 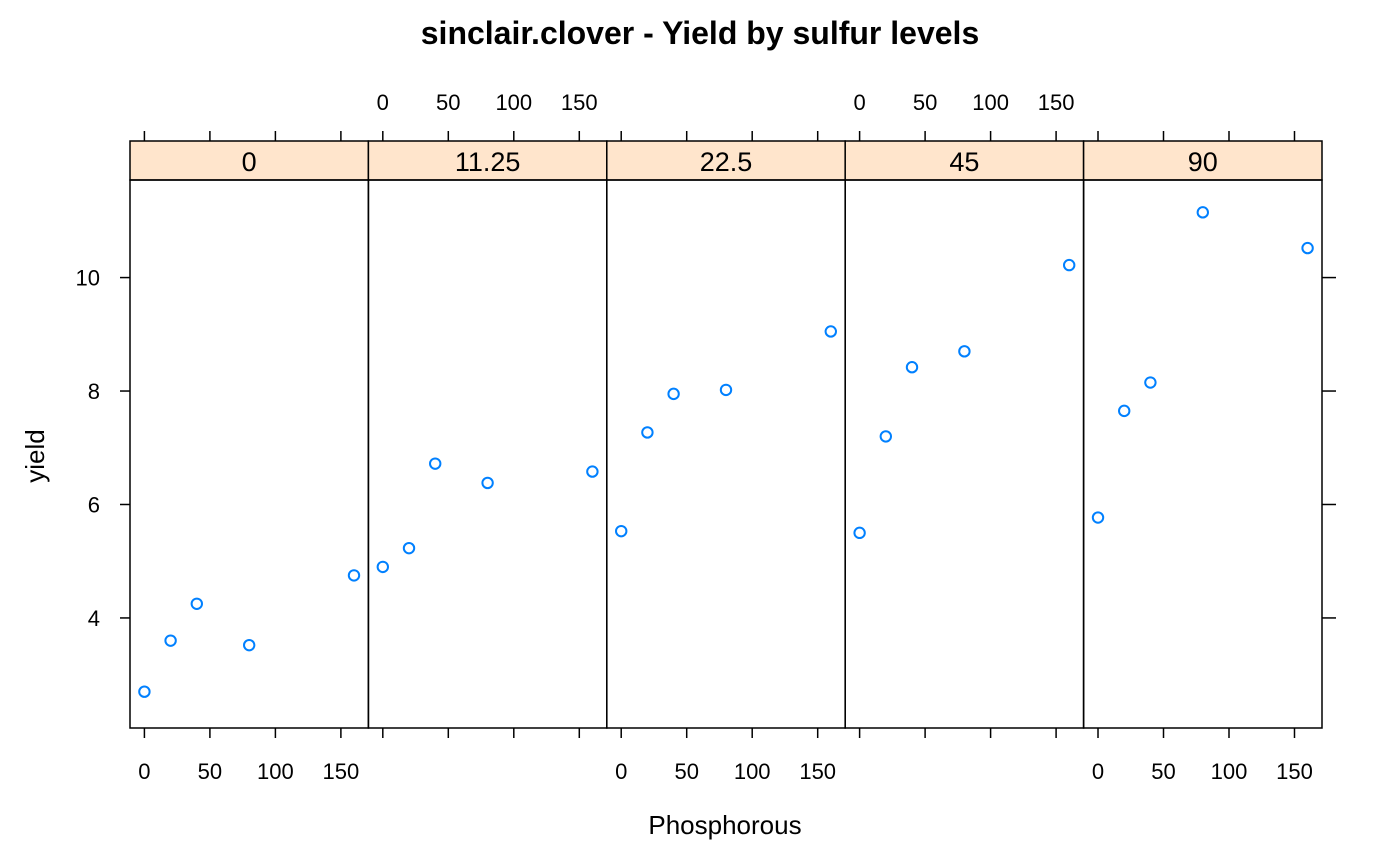 What do you see at coordinates (724, 825) in the screenshot?
I see `x-axis-label: Phosphorous` at bounding box center [724, 825].